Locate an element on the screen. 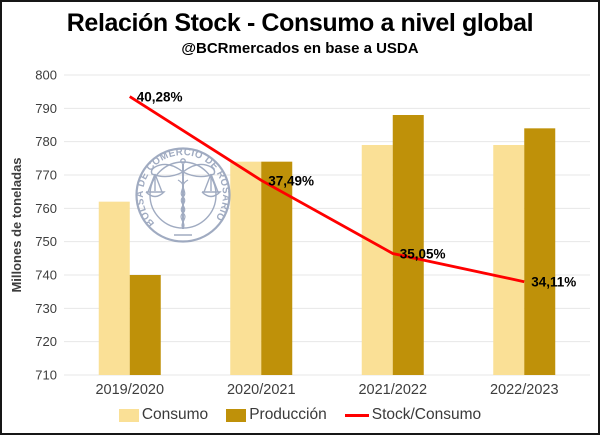 The image size is (600, 435). bar-consumo-2019/2020 is located at coordinates (114, 288).